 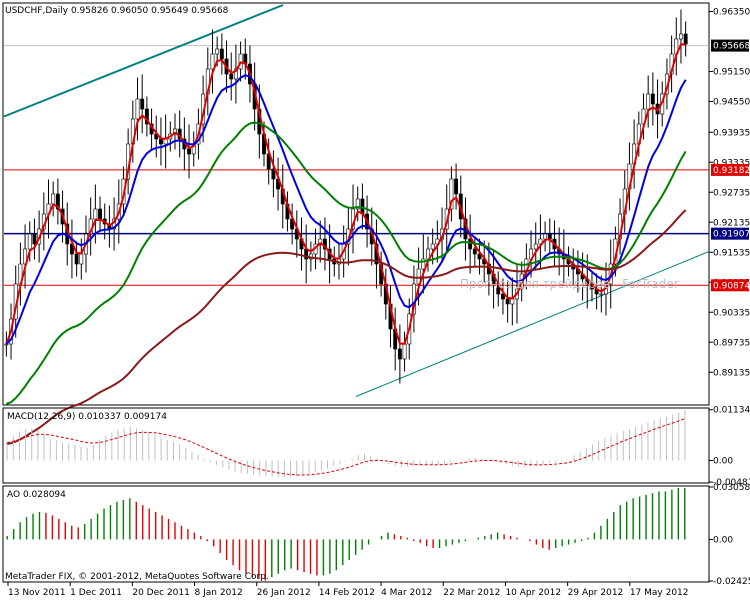 I want to click on lower-trend-line, so click(x=532, y=324).